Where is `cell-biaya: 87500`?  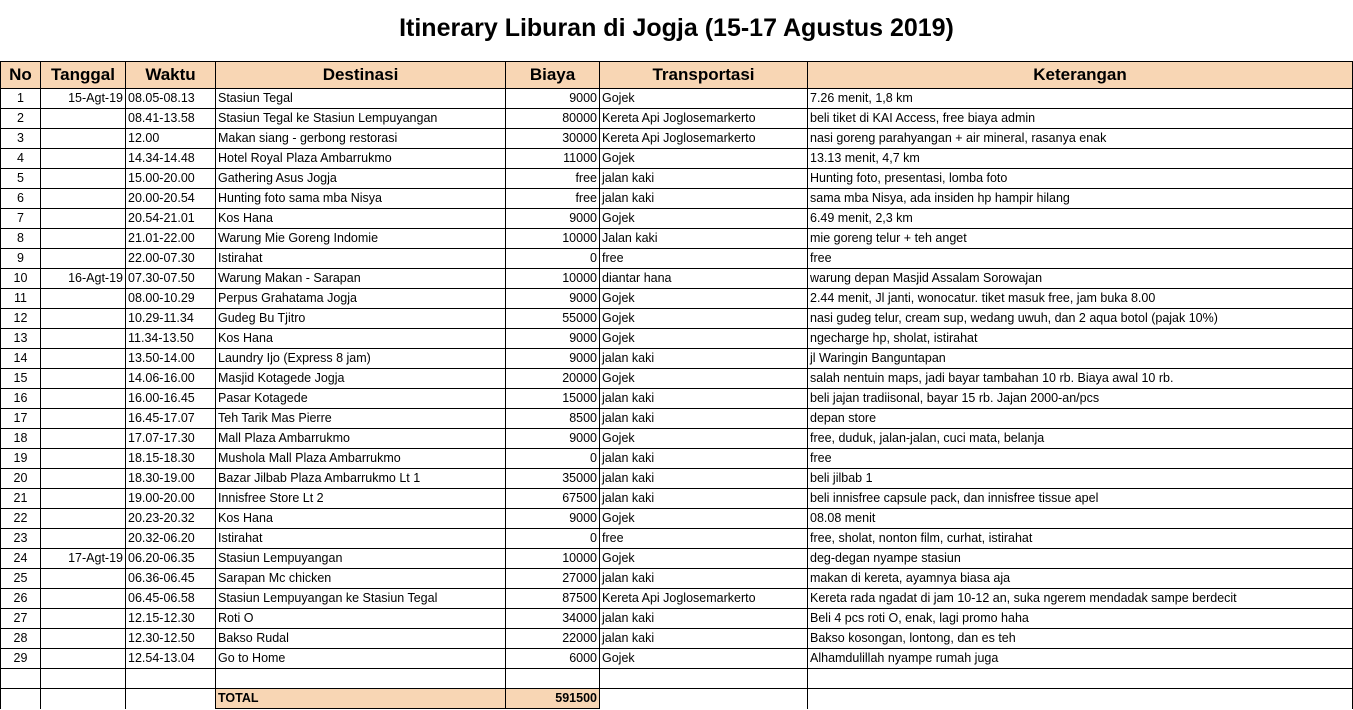
cell-biaya: 87500 is located at coordinates (552, 598).